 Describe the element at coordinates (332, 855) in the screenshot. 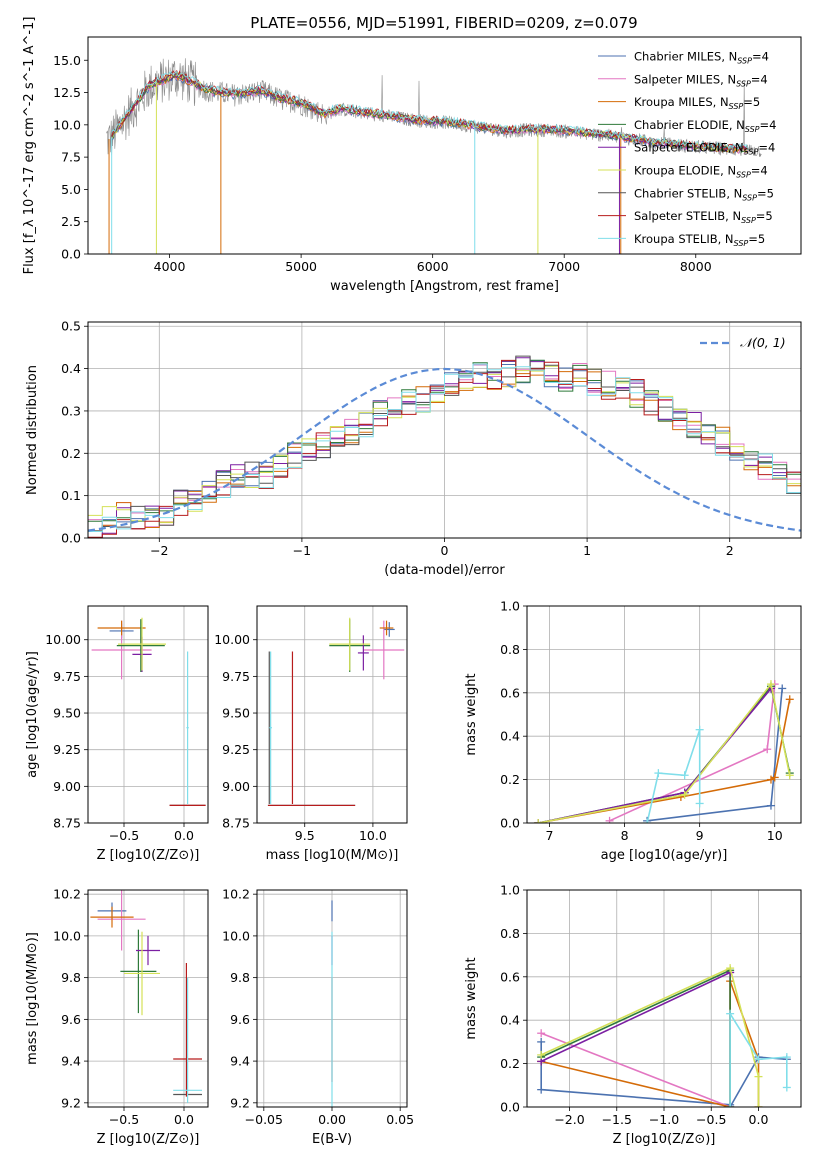

I see `x-axis-label: mass [log10(M/M⊙)]` at that location.